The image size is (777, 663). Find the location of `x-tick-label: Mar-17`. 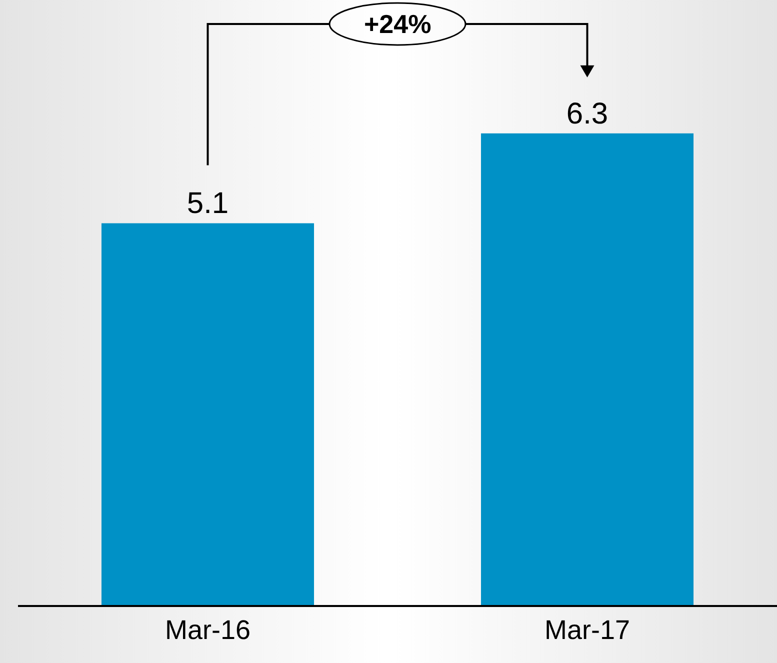

x-tick-label: Mar-17 is located at coordinates (587, 630).